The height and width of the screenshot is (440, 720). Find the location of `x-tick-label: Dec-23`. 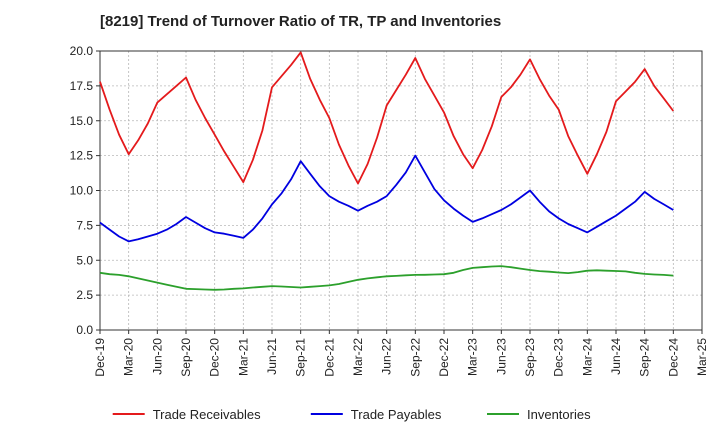

x-tick-label: Dec-23 is located at coordinates (559, 357).